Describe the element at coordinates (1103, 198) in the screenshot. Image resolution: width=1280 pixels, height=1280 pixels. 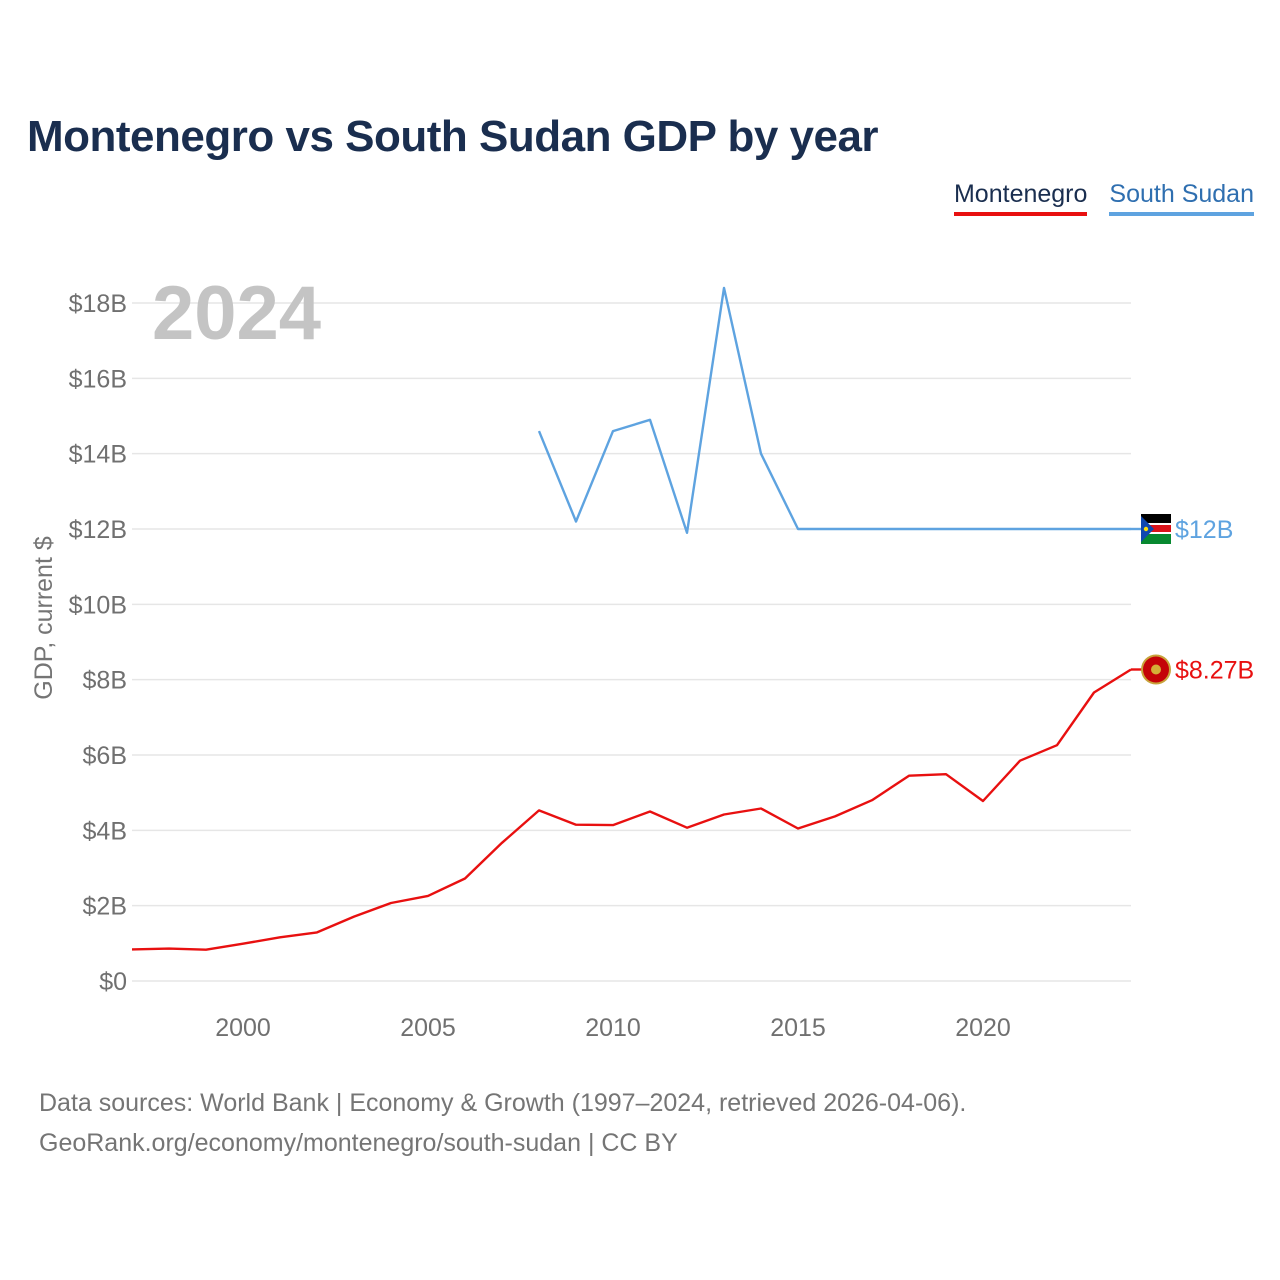
I see `legend: Montenegro South Sudan` at that location.